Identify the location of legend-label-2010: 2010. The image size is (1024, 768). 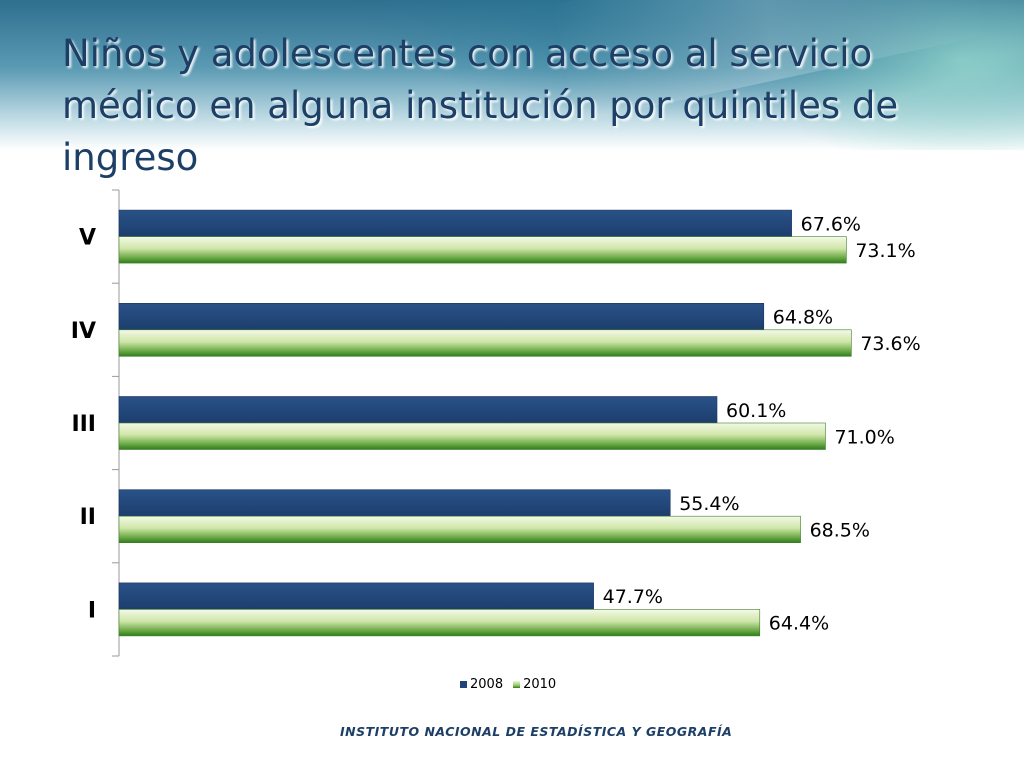
(540, 684).